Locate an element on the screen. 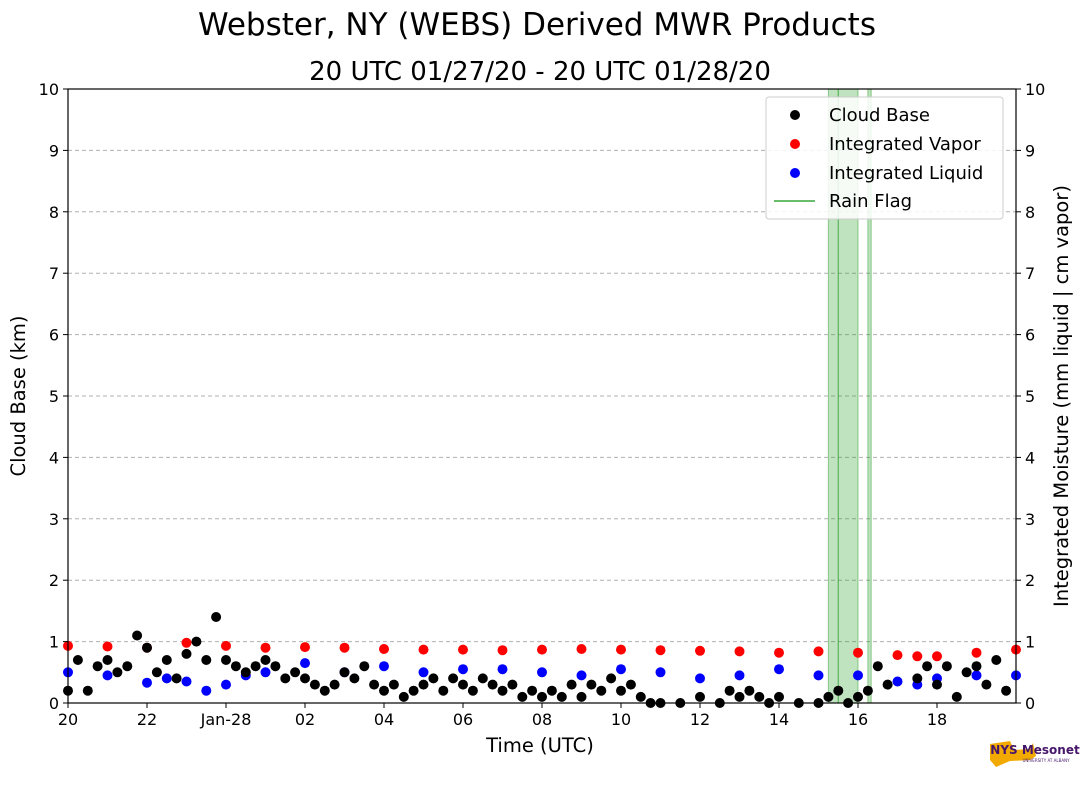 Image resolution: width=1089 pixels, height=804 pixels. y-tick-label-right: 6 is located at coordinates (1030, 335).